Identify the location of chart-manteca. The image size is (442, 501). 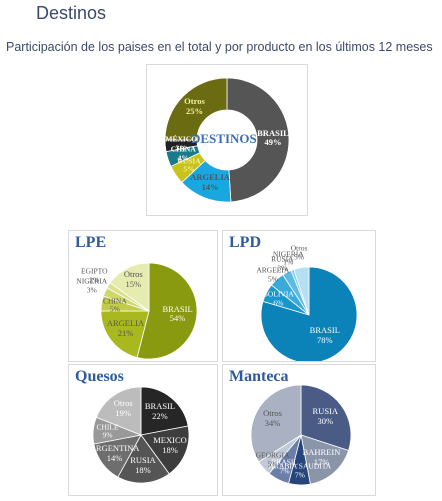
(301, 435).